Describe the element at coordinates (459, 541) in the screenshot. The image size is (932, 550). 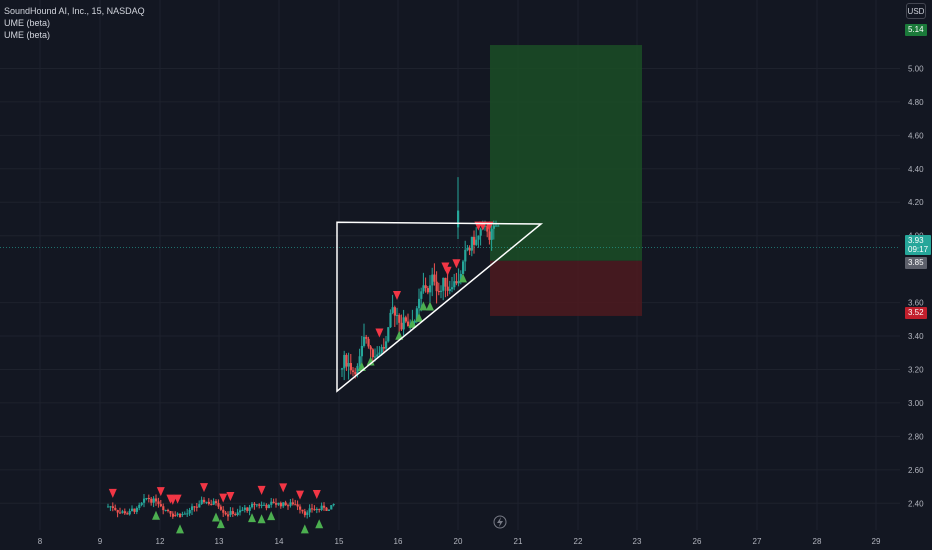
I see `time-axis: 8 9 12 13 14 15 16 20 21 22 23 26 27 28 29` at that location.